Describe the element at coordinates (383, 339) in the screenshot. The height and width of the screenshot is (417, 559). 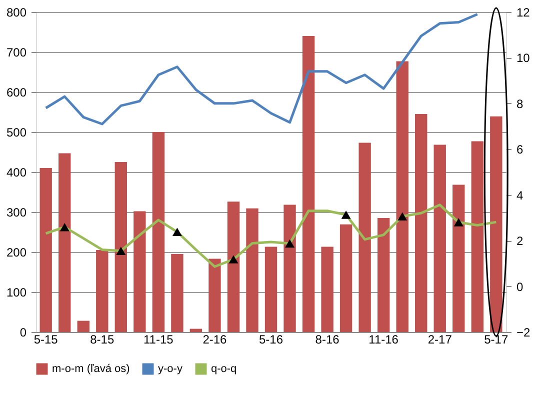
I see `x-tick-label: 11-16` at that location.